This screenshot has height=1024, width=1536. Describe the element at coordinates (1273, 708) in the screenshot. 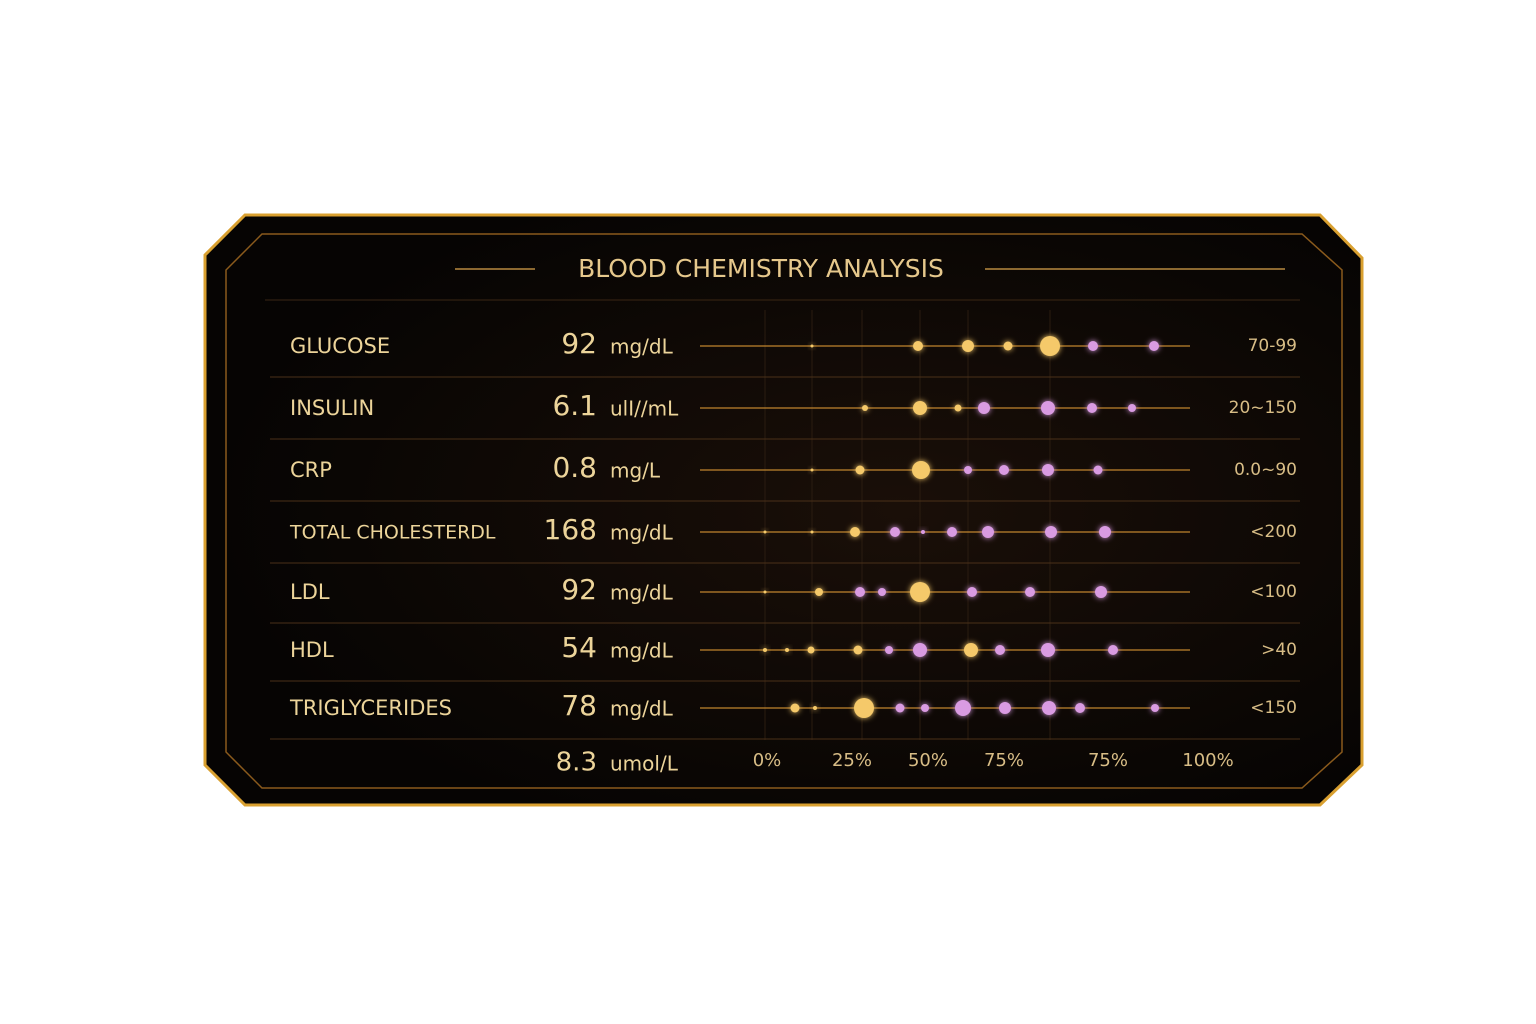

I see `reference-range: <150` at that location.